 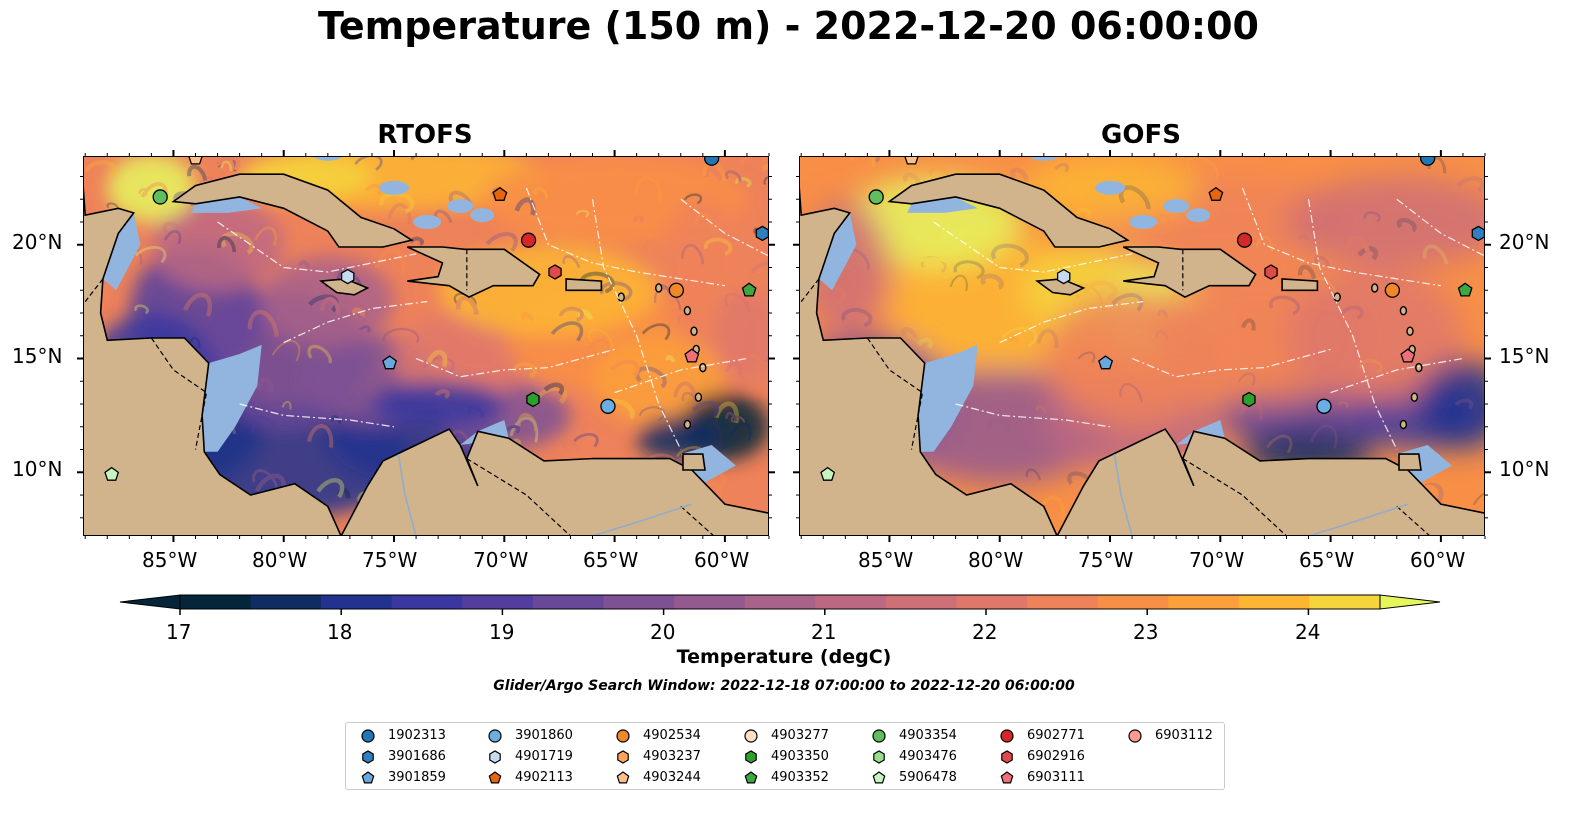 I want to click on legend-label: 1902313, so click(x=417, y=735).